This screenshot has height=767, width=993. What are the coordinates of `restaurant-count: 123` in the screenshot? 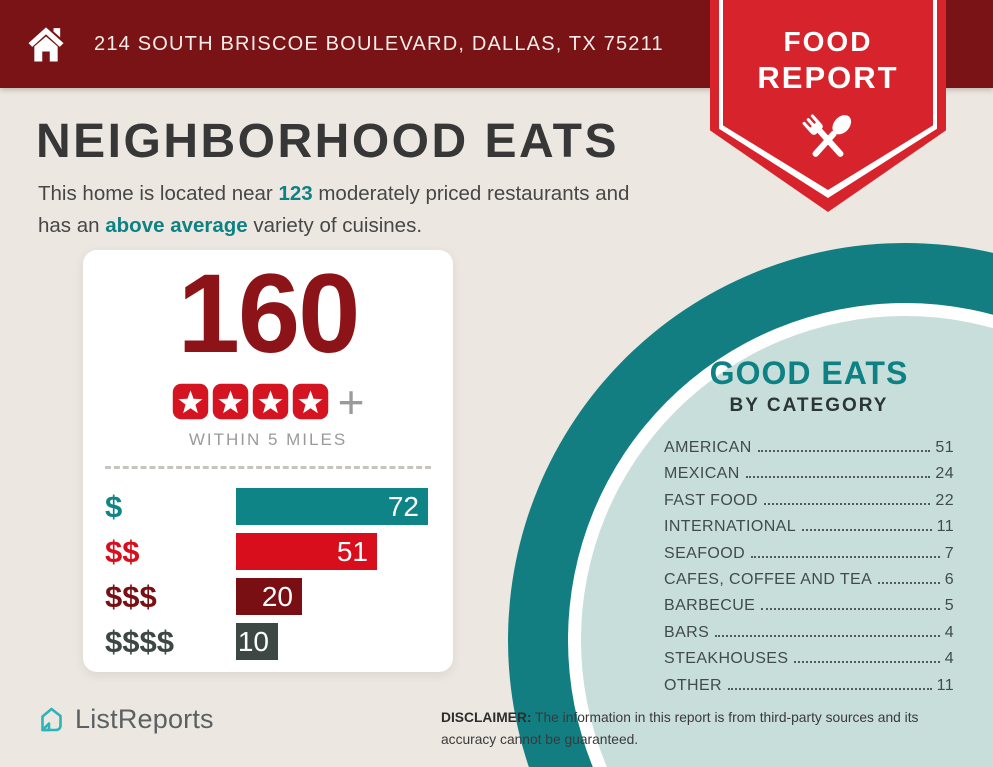 It's located at (295, 193).